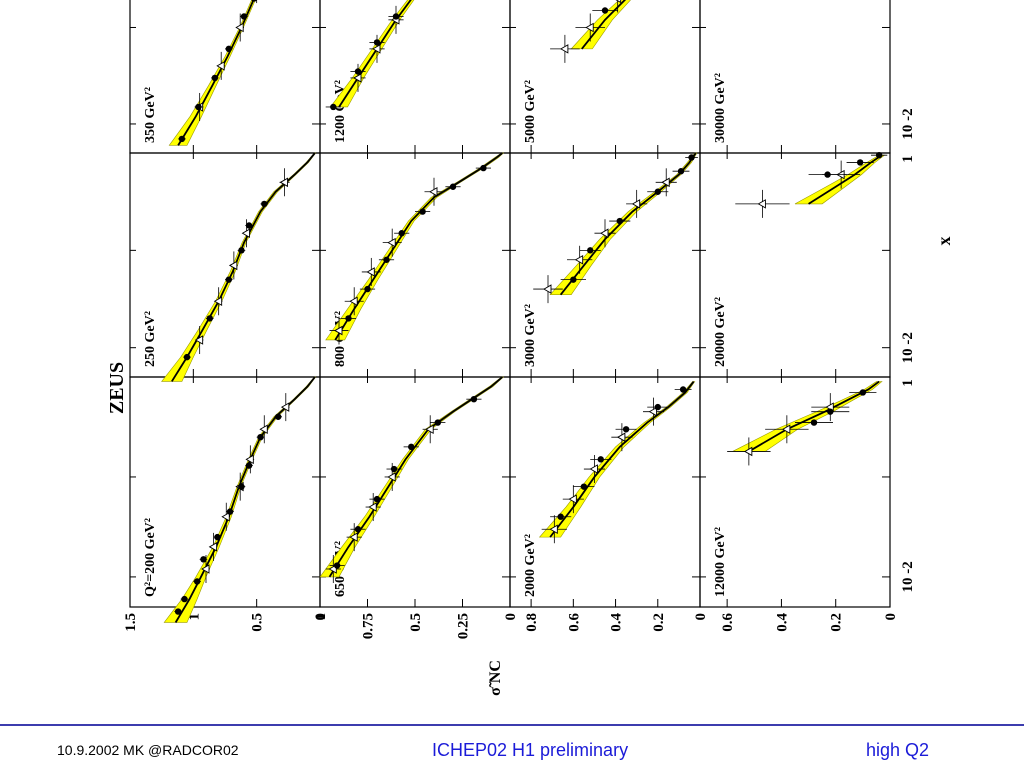  What do you see at coordinates (131, 622) in the screenshot?
I see `y-tick-label: 1.5` at bounding box center [131, 622].